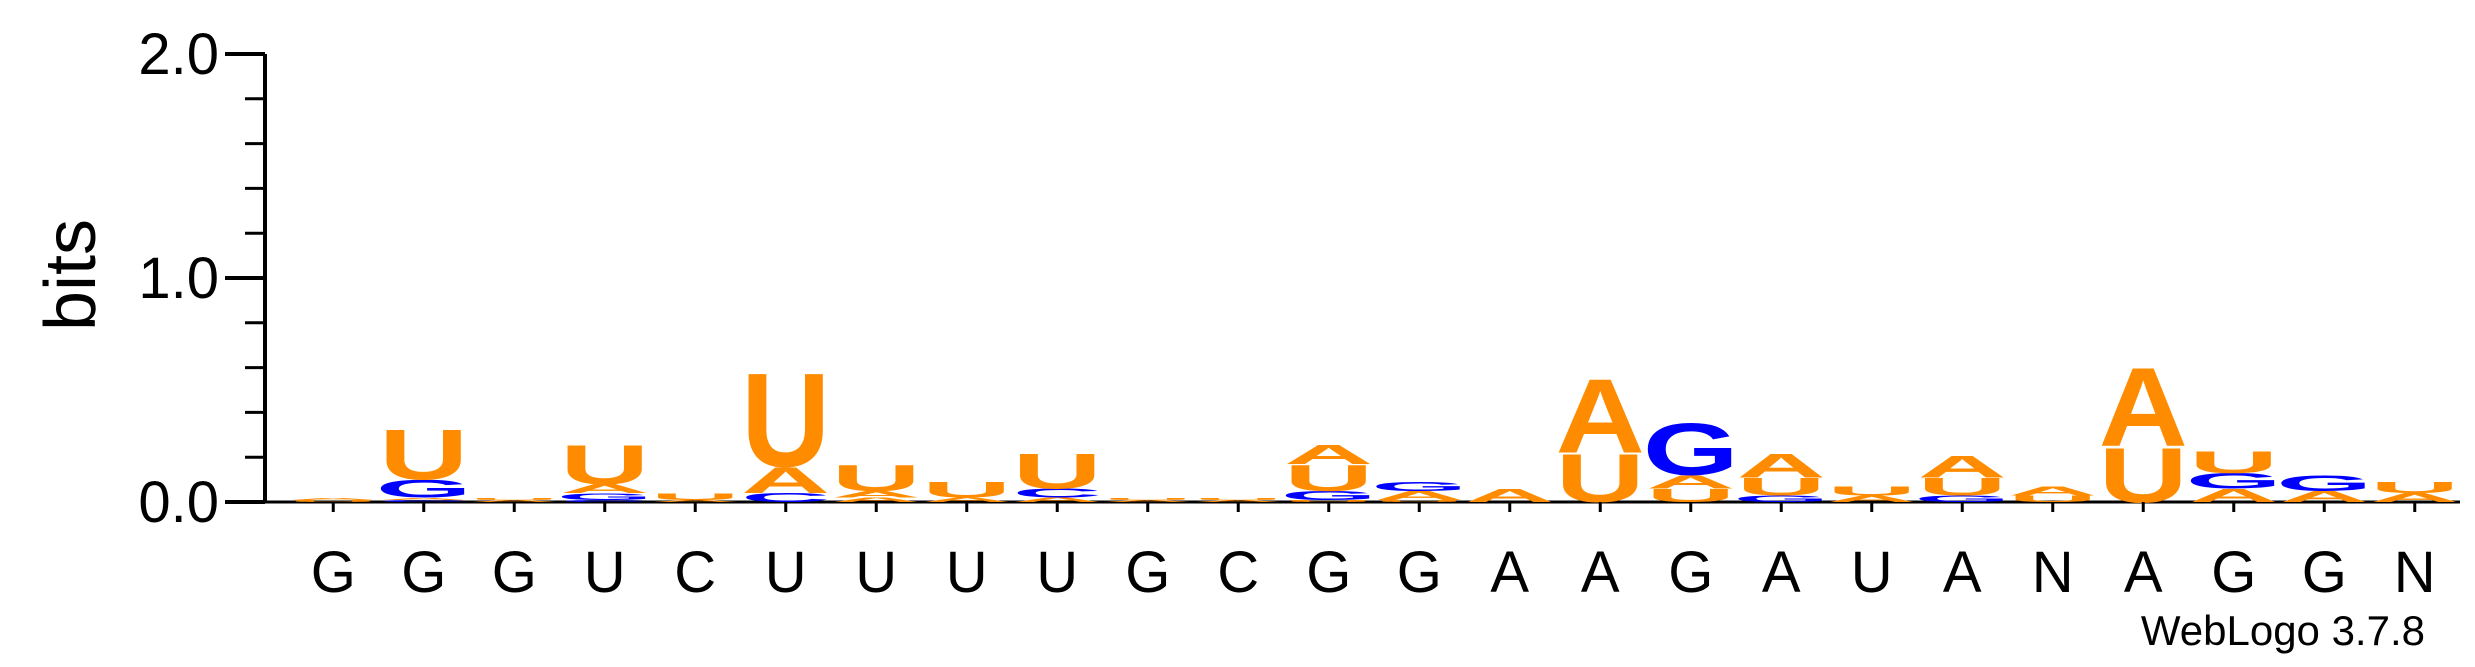 This screenshot has height=667, width=2475. I want to click on y-tick-label: 1.0, so click(178, 278).